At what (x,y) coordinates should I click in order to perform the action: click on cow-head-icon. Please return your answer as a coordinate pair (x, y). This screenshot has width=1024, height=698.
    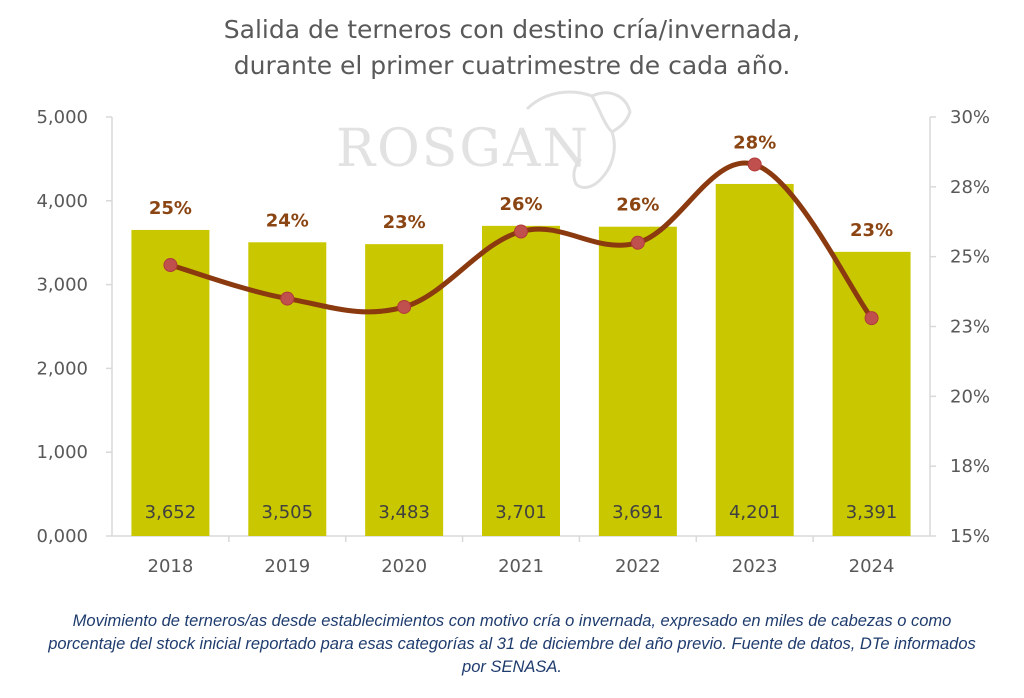
    Looking at the image, I should click on (579, 139).